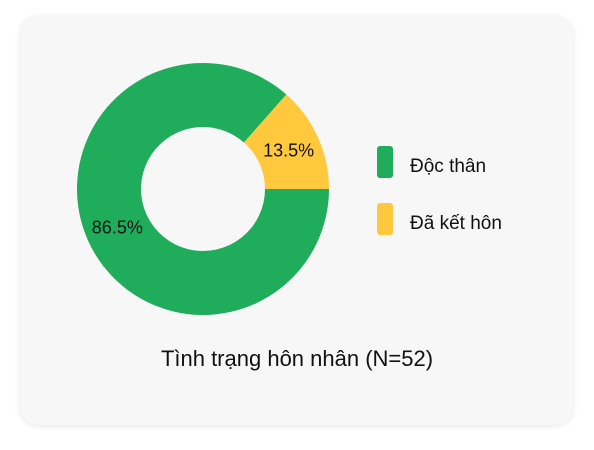 The width and height of the screenshot is (594, 450). I want to click on legend-label-doc-than: Độc thân, so click(448, 166).